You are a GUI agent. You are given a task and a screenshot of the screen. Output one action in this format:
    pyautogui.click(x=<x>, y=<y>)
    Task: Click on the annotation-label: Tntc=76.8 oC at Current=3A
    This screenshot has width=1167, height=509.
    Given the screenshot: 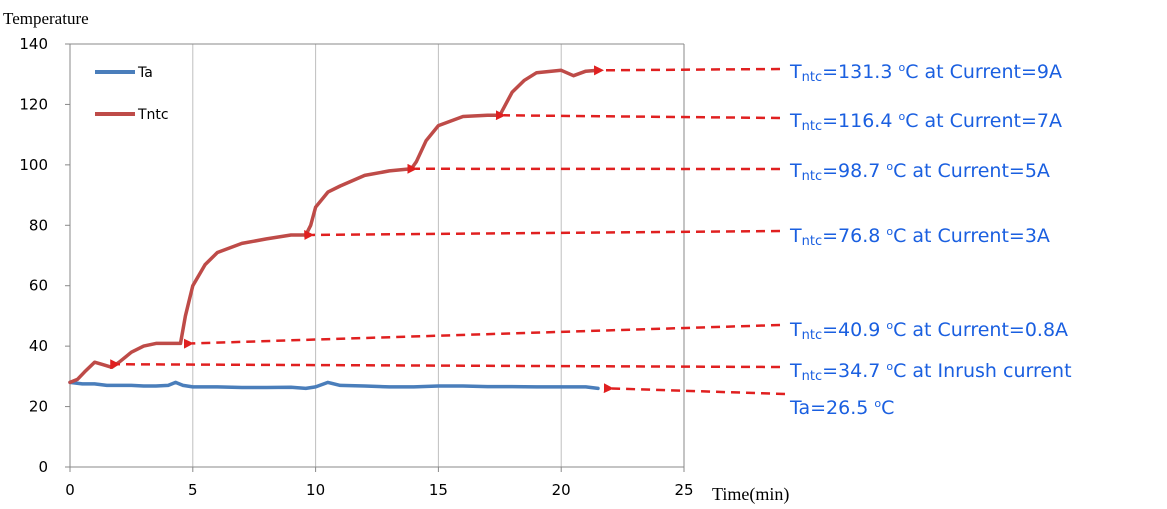 What is the action you would take?
    pyautogui.click(x=919, y=237)
    